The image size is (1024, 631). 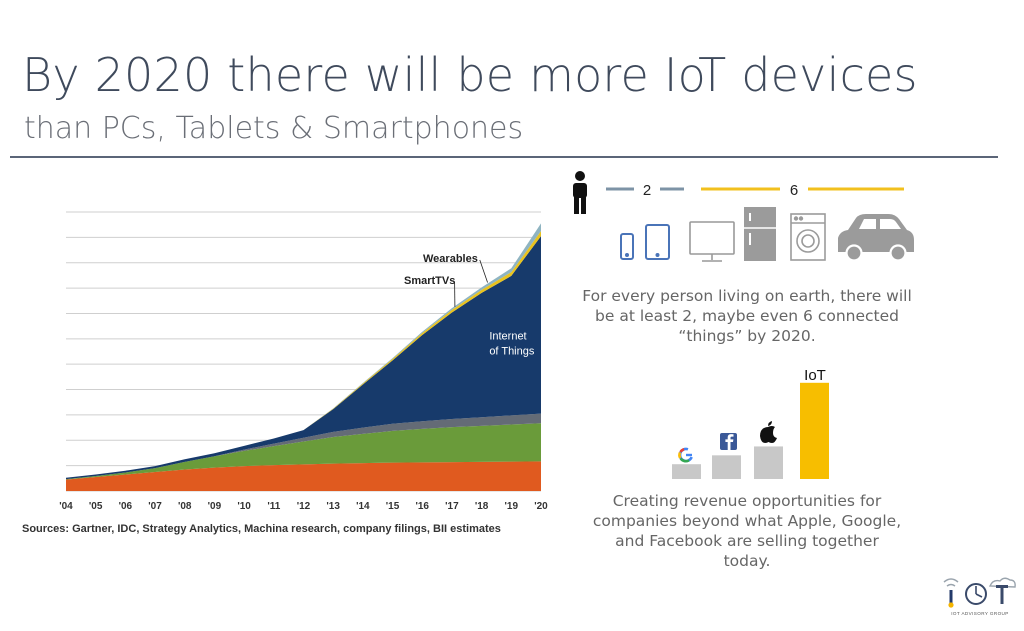 I want to click on series-label-smarttvs: SmartTVs, so click(x=429, y=281).